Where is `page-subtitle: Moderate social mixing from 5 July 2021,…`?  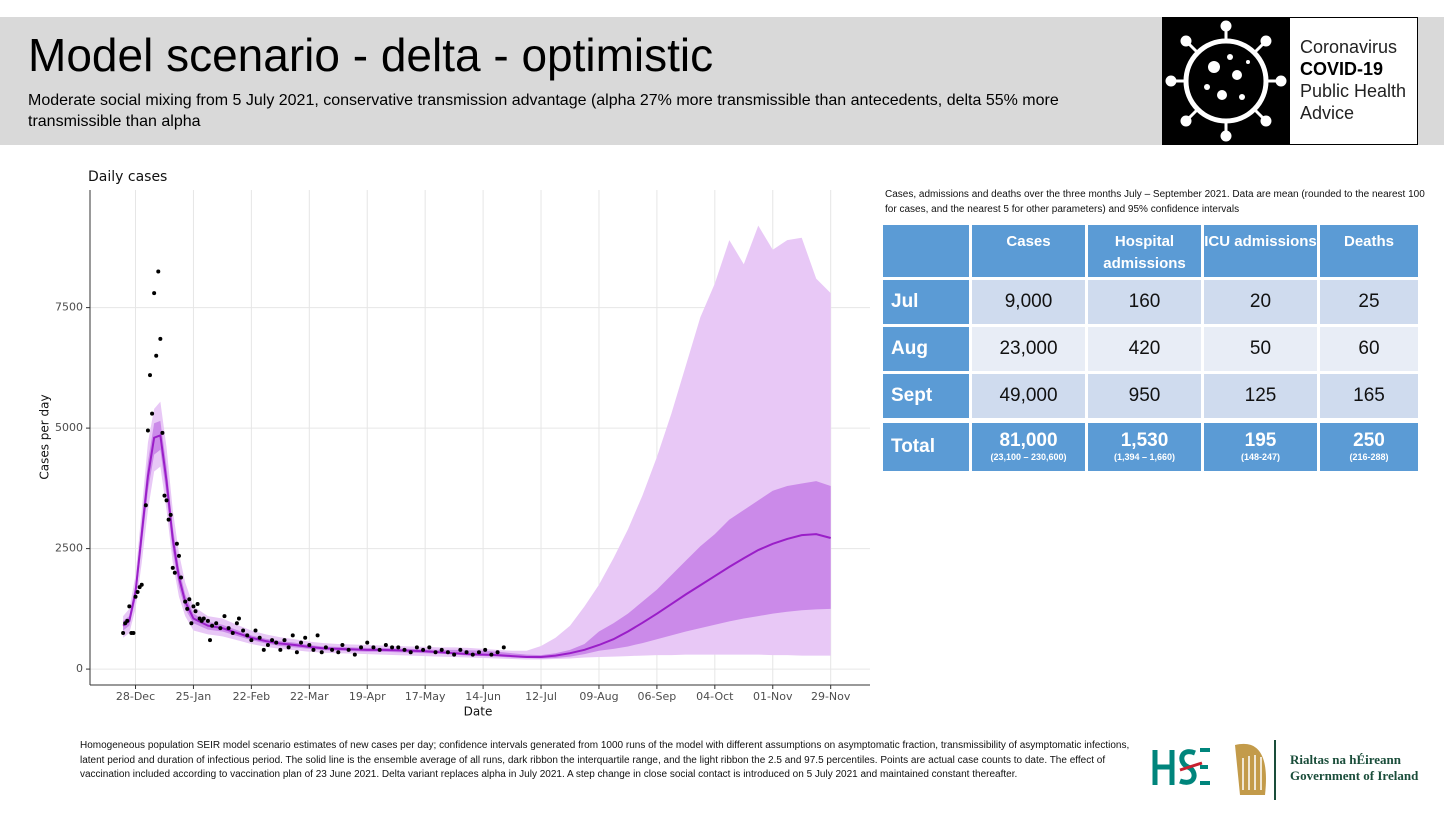 page-subtitle: Moderate social mixing from 5 July 2021,… is located at coordinates (543, 111).